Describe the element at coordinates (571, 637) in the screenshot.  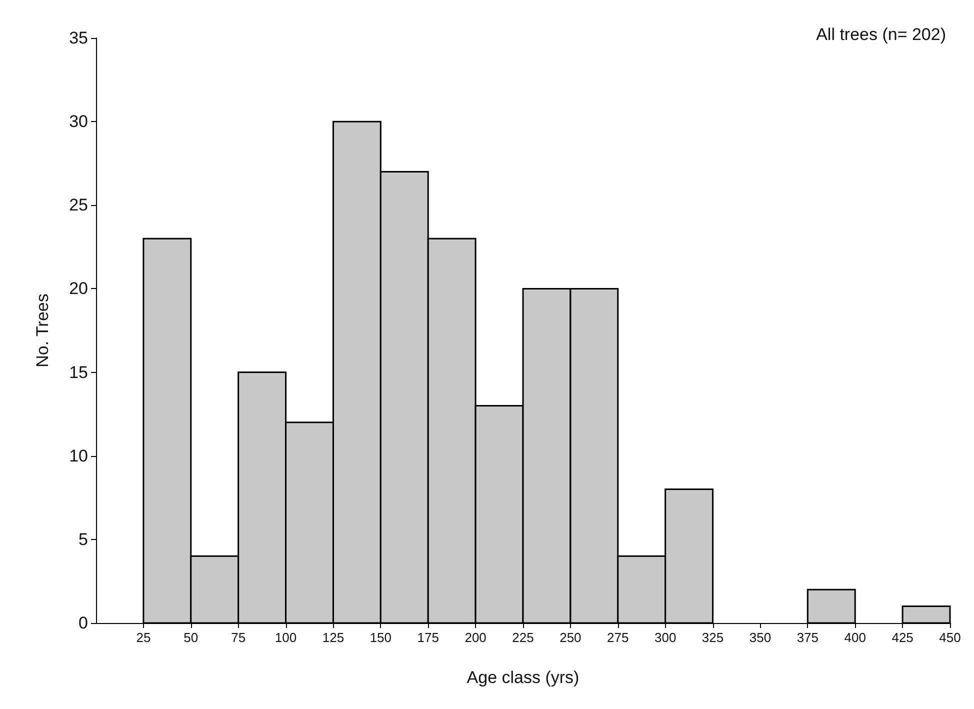
I see `x-tick-label: 250` at that location.